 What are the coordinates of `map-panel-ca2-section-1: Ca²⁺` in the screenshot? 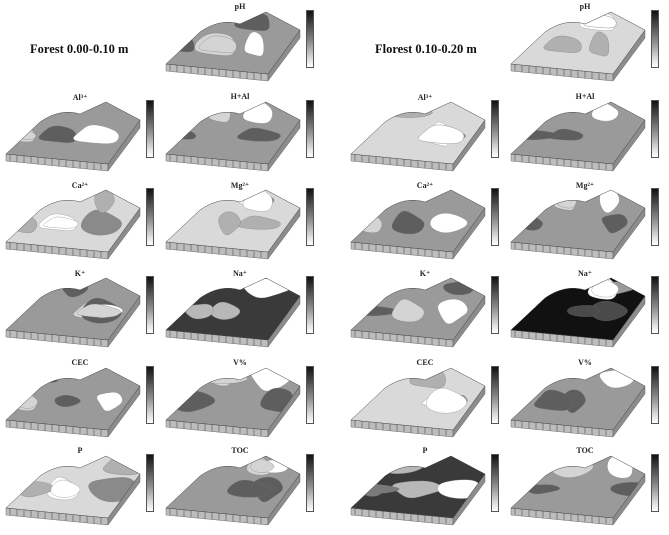 It's located at (425, 221).